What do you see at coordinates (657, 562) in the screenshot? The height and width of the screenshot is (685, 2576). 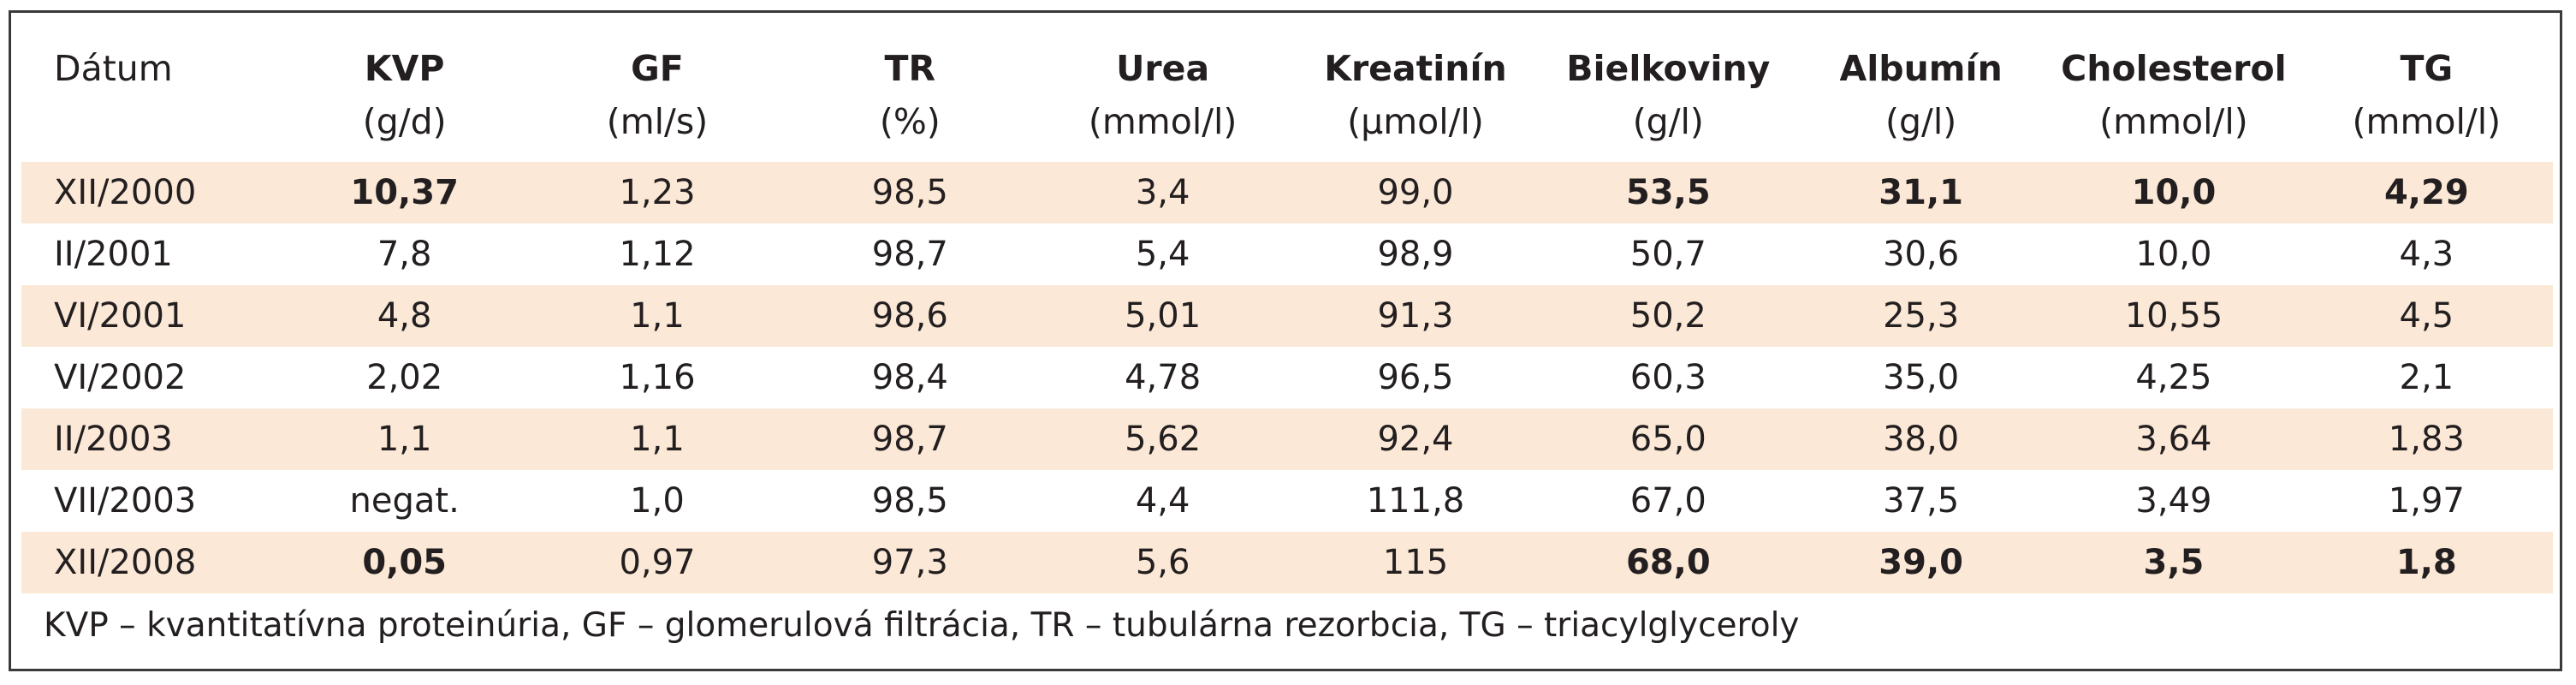 I see `cell-gf: 0,97` at bounding box center [657, 562].